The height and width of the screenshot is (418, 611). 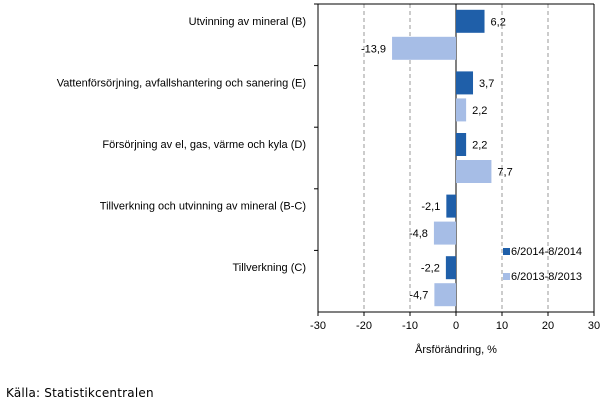 I want to click on category-label-4: Tillverkning (C), so click(x=269, y=268).